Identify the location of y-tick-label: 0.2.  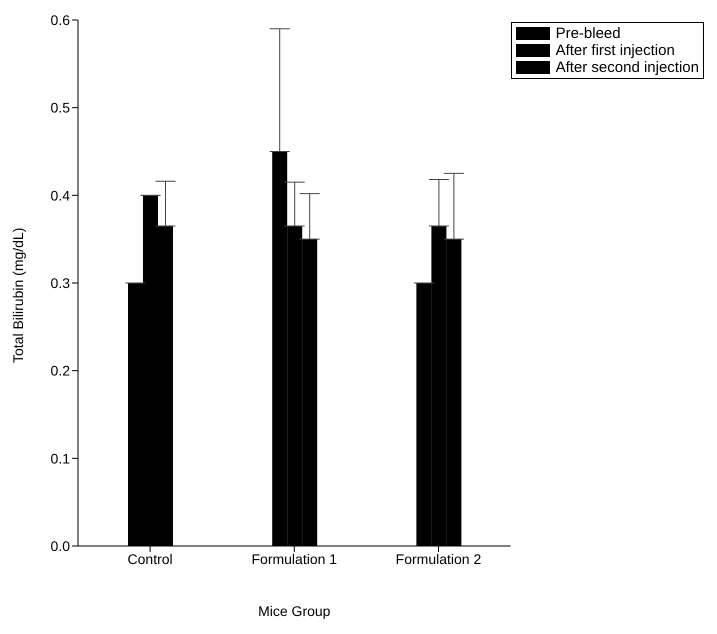
(60, 370).